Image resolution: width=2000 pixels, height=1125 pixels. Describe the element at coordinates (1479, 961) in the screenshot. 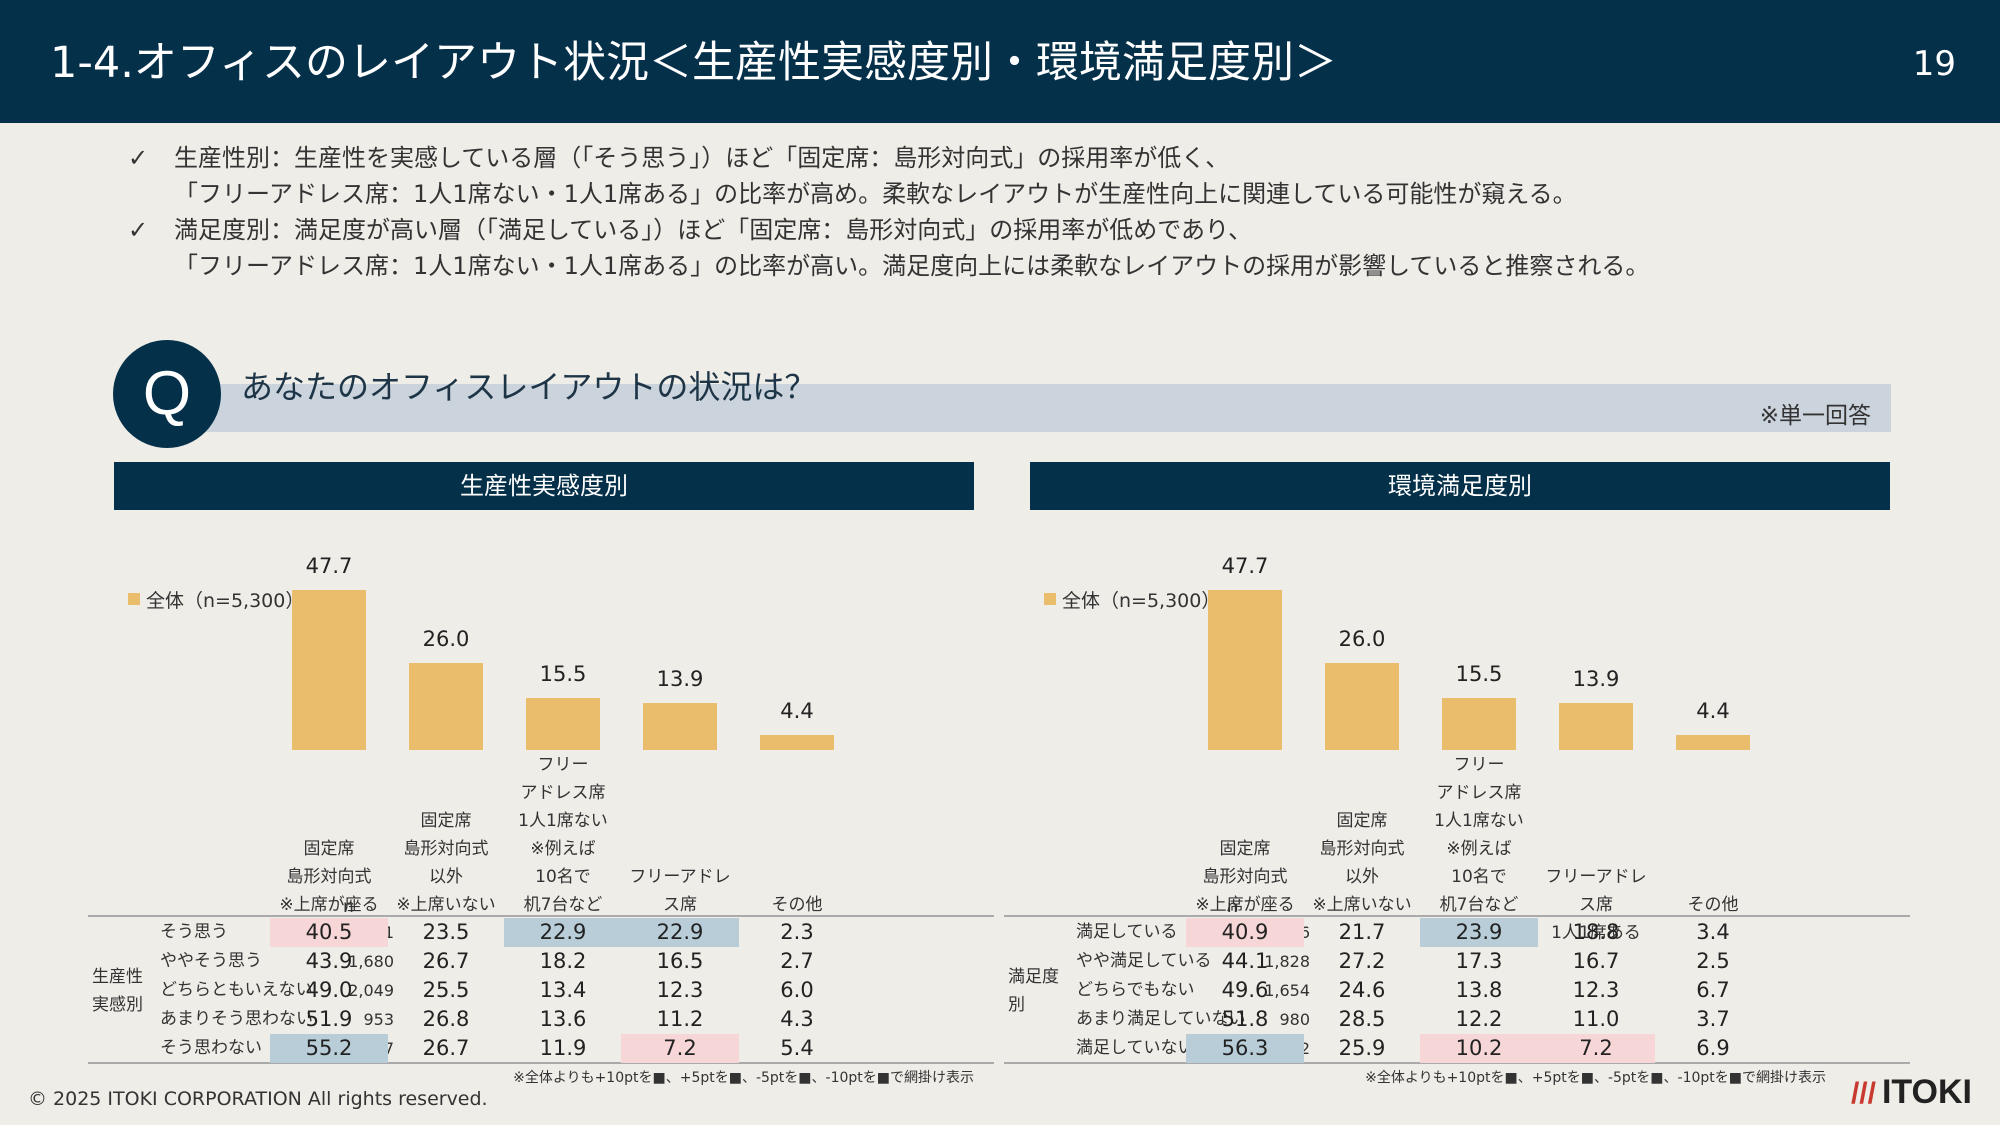

I see `table-cell: 17.3` at that location.